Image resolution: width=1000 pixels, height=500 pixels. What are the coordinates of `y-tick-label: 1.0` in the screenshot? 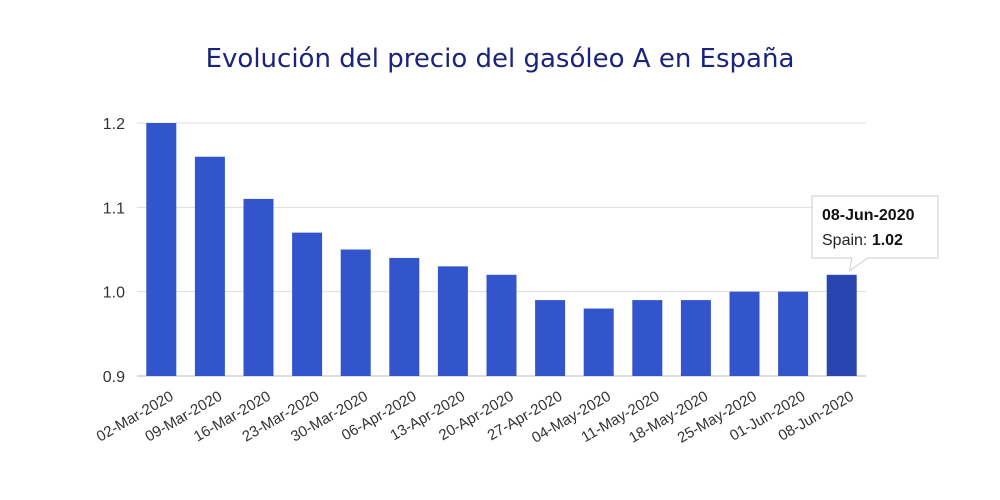 It's located at (114, 293).